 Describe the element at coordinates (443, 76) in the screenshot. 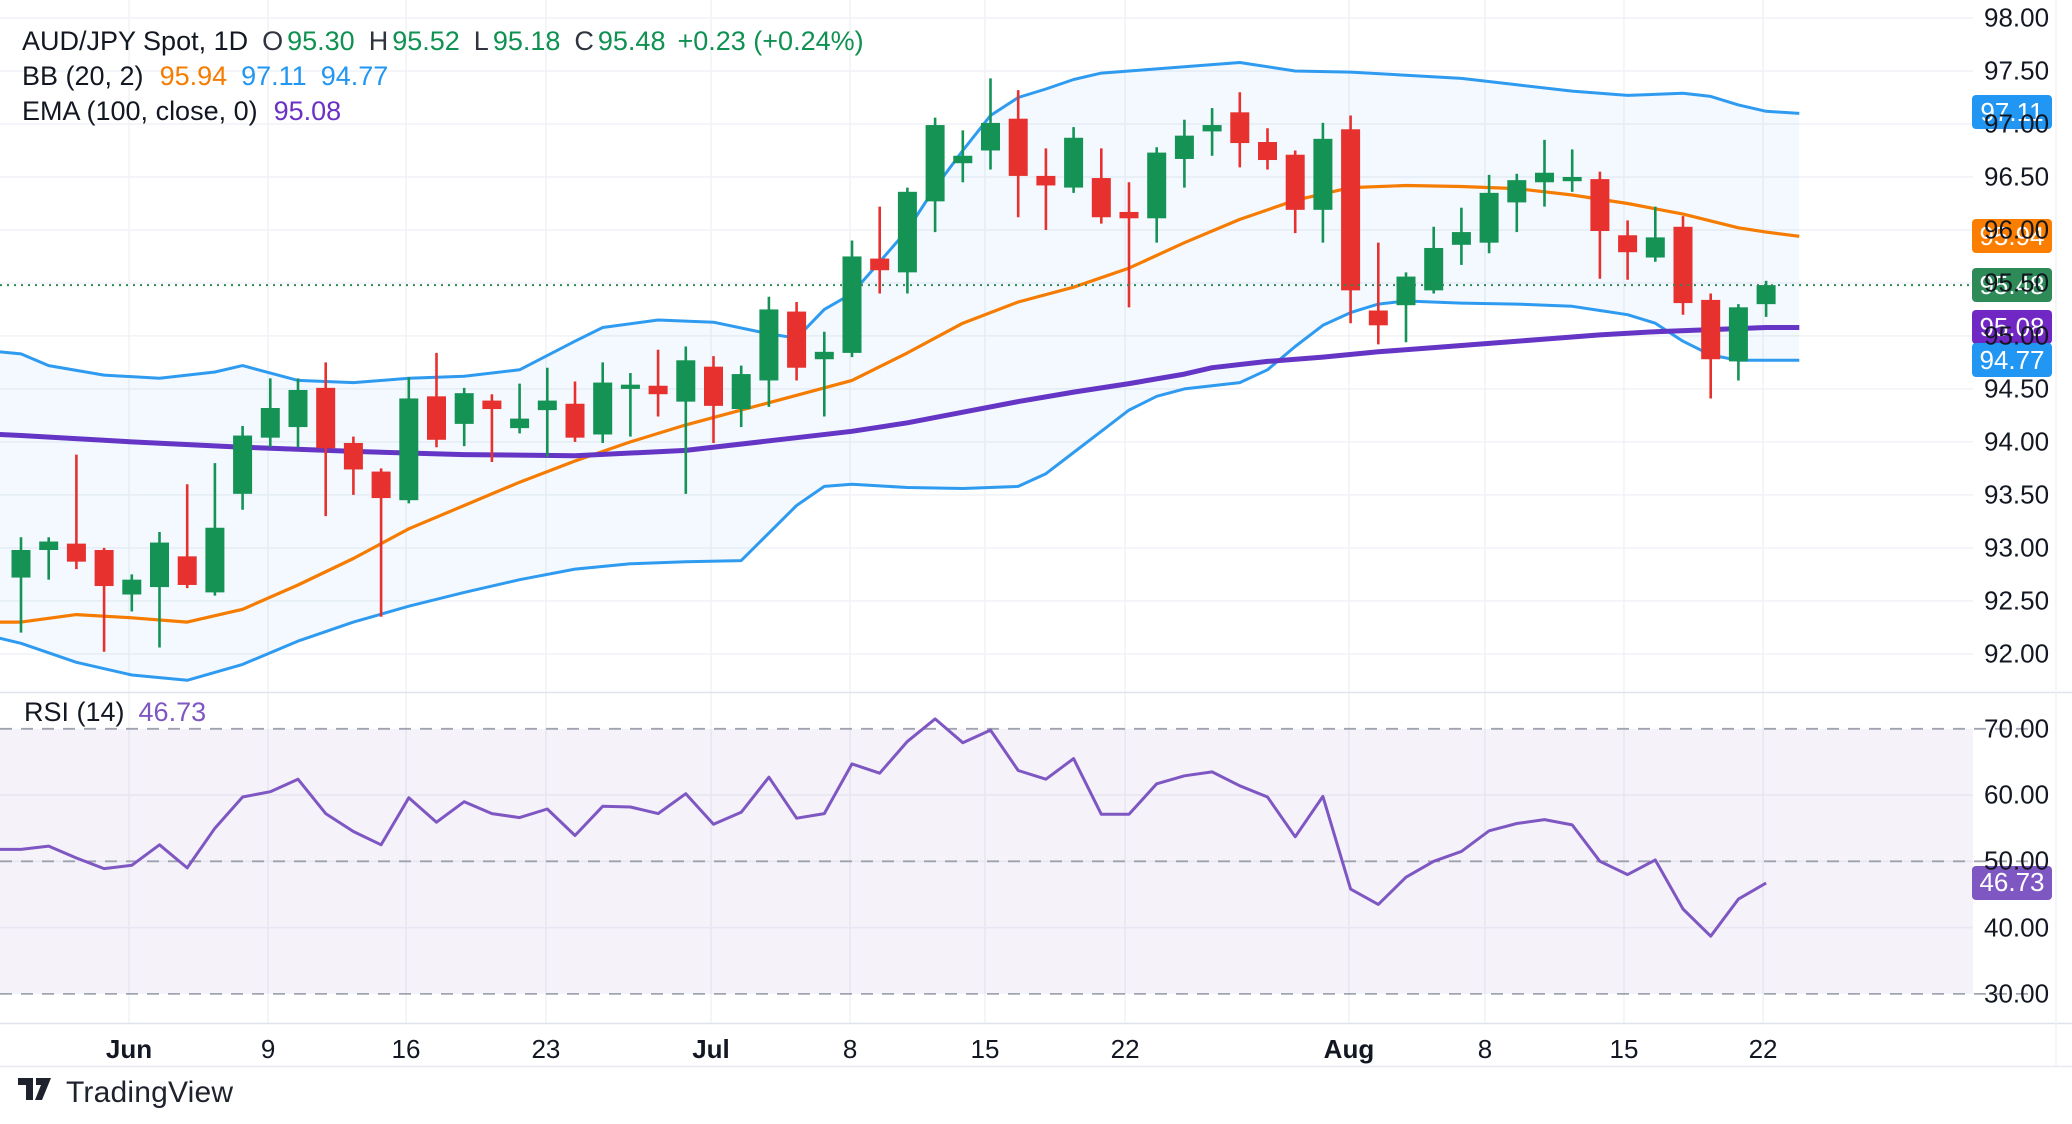

I see `legend-bb-row: BB (20, 2) 95.94 97.11 94.77` at that location.